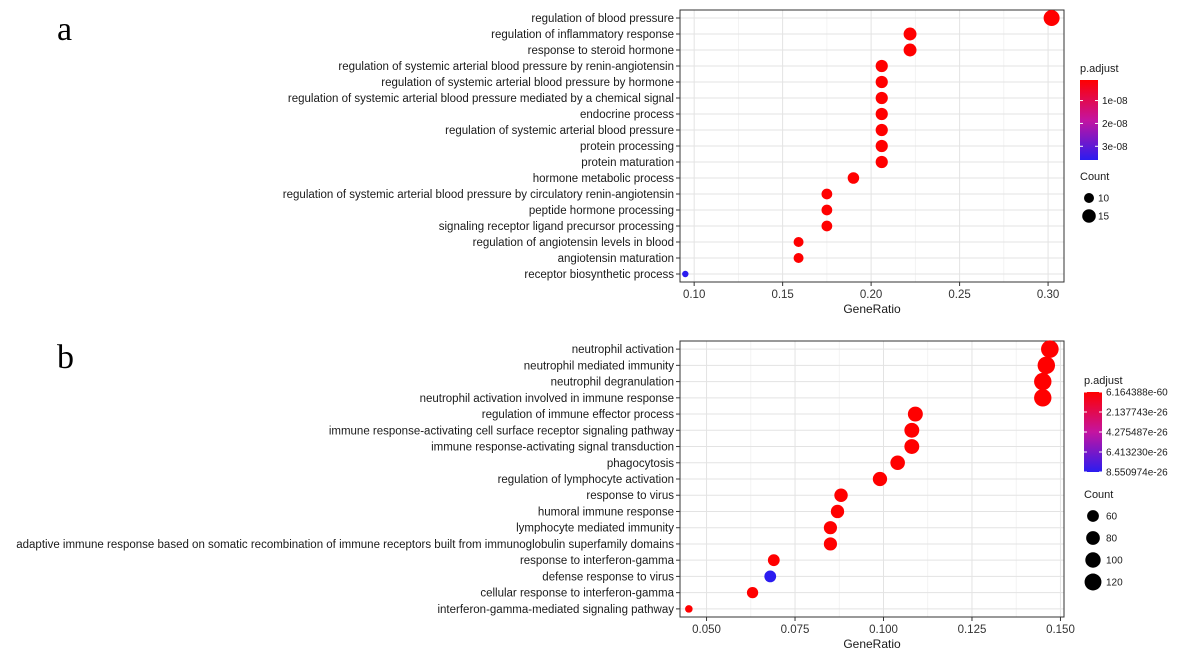 This screenshot has height=666, width=1184. Describe the element at coordinates (582, 35) in the screenshot. I see `term-label: regulation of inflammatory response` at that location.